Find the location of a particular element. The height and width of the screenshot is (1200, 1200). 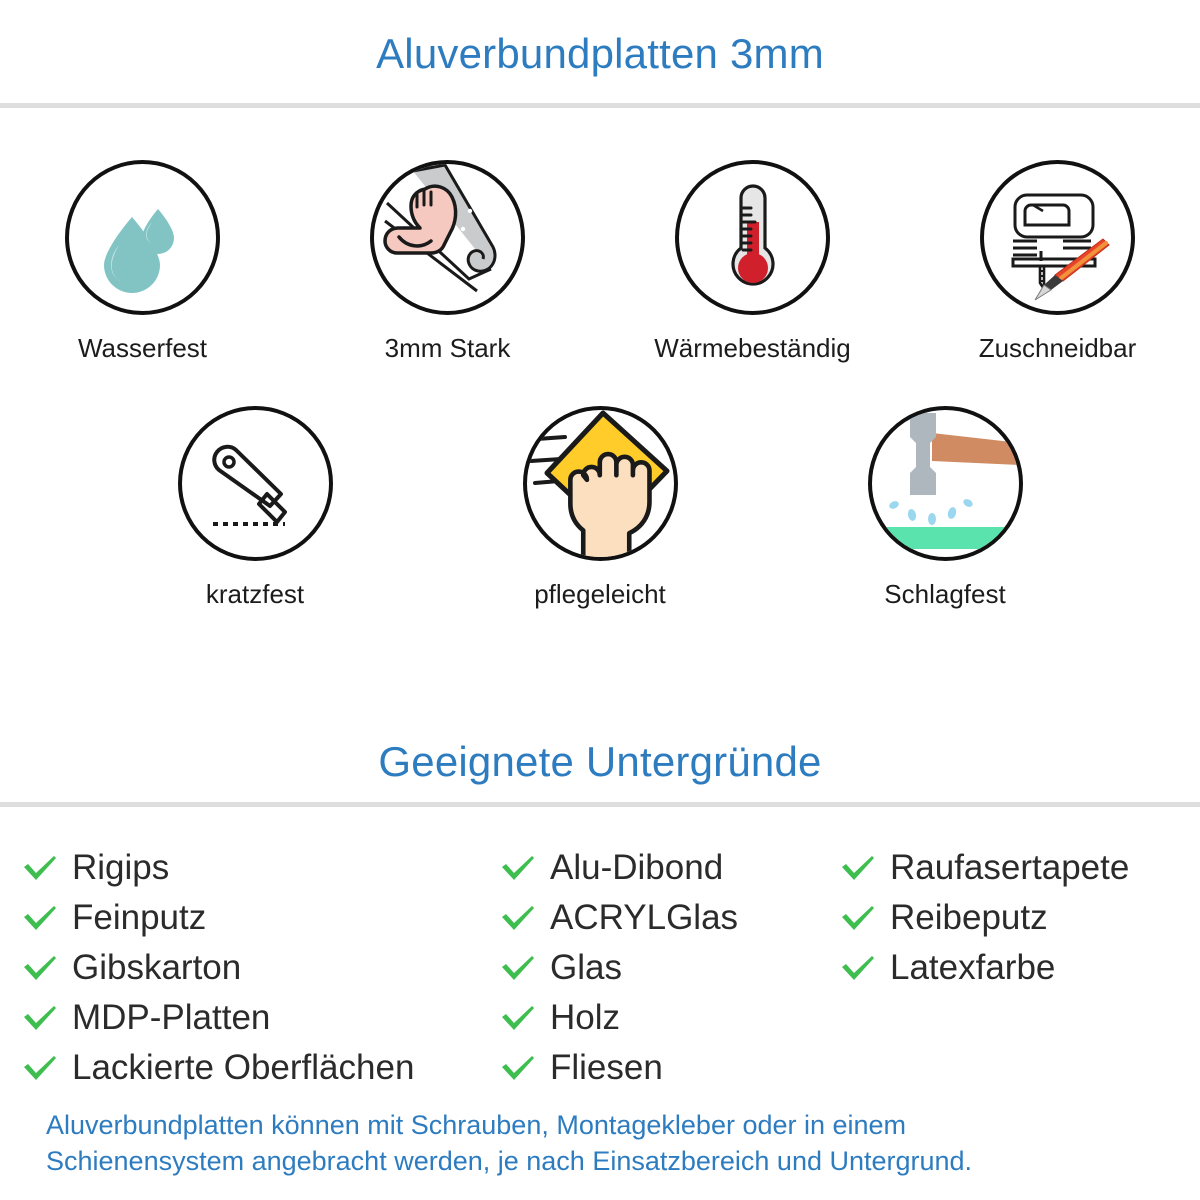

feature-waermebestaendig: Wärmebeständig is located at coordinates (752, 262).